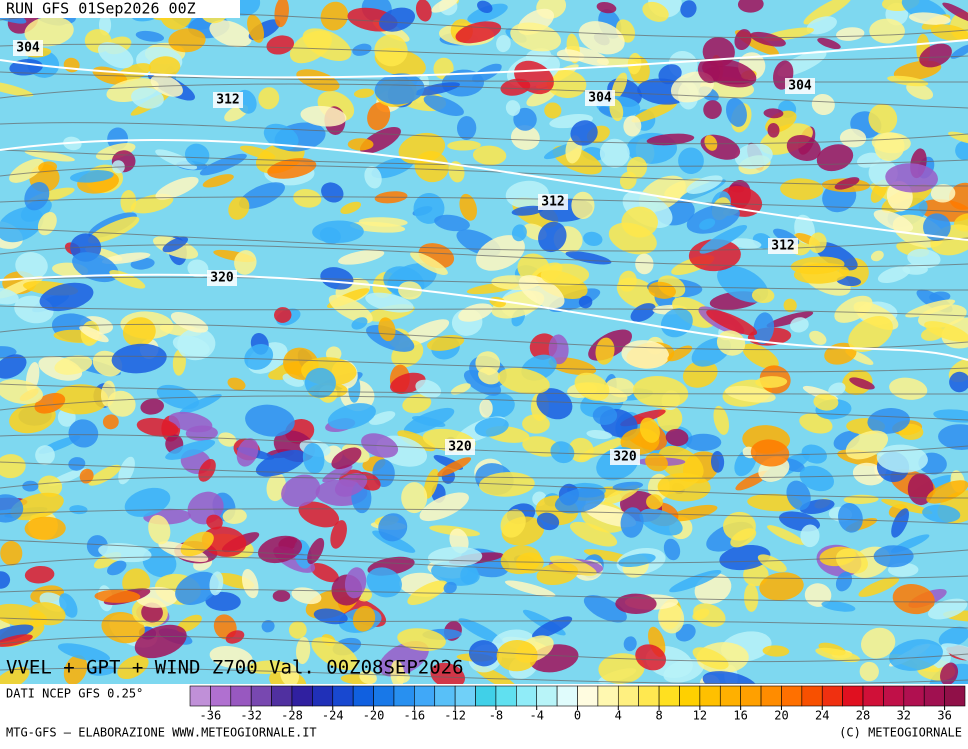 The image size is (968, 749). Describe the element at coordinates (28, 48) in the screenshot. I see `contour-label: 304` at that location.